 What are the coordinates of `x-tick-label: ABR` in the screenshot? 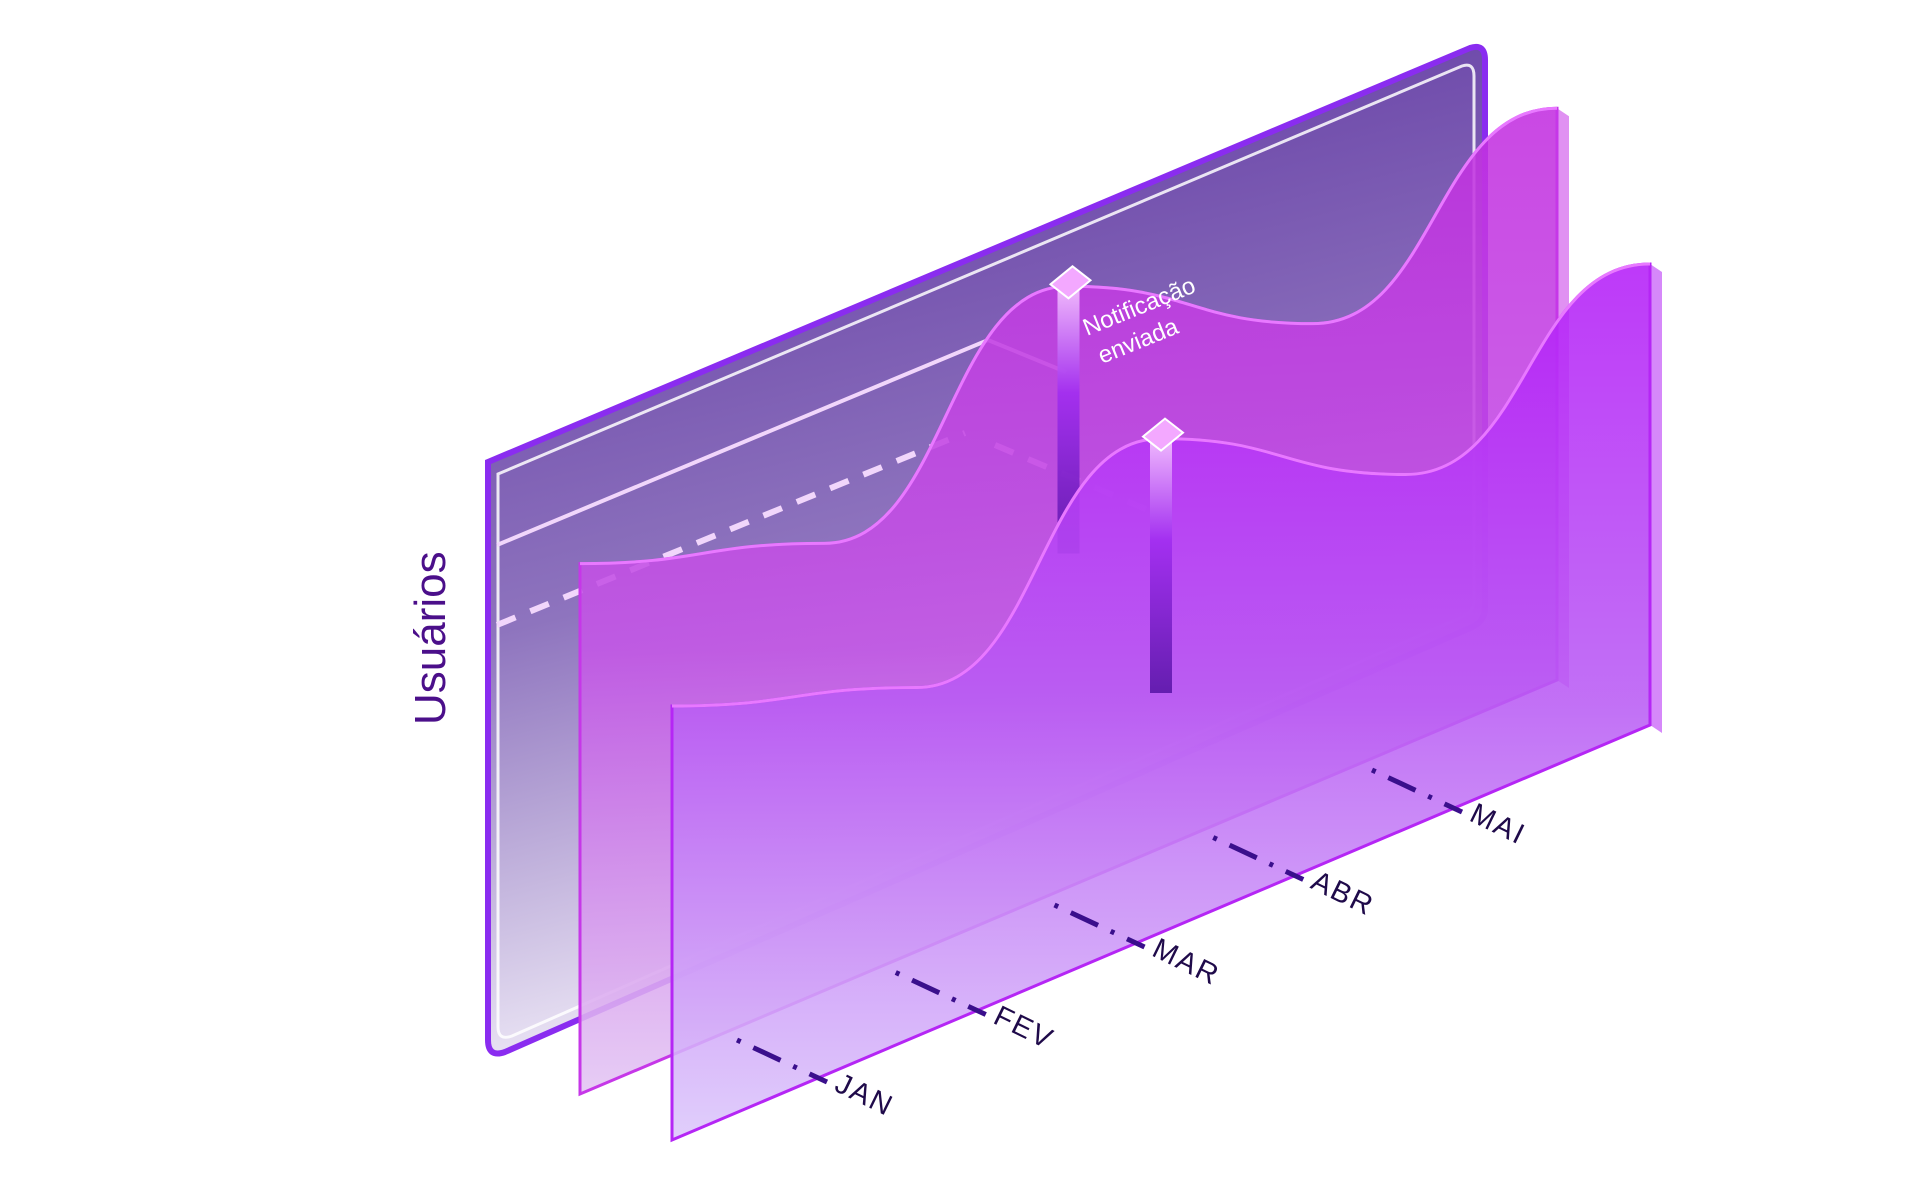 It's located at (1342, 894).